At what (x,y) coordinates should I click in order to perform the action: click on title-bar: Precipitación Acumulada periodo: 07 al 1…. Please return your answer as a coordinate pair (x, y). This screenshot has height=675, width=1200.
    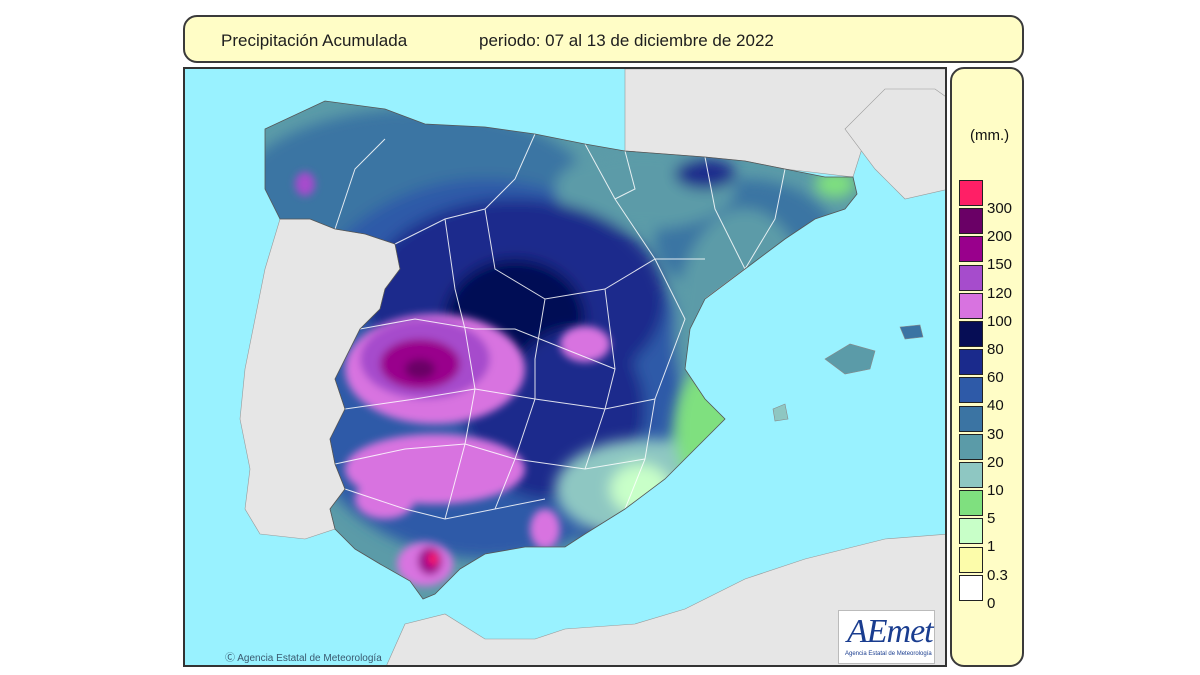
    Looking at the image, I should click on (603, 39).